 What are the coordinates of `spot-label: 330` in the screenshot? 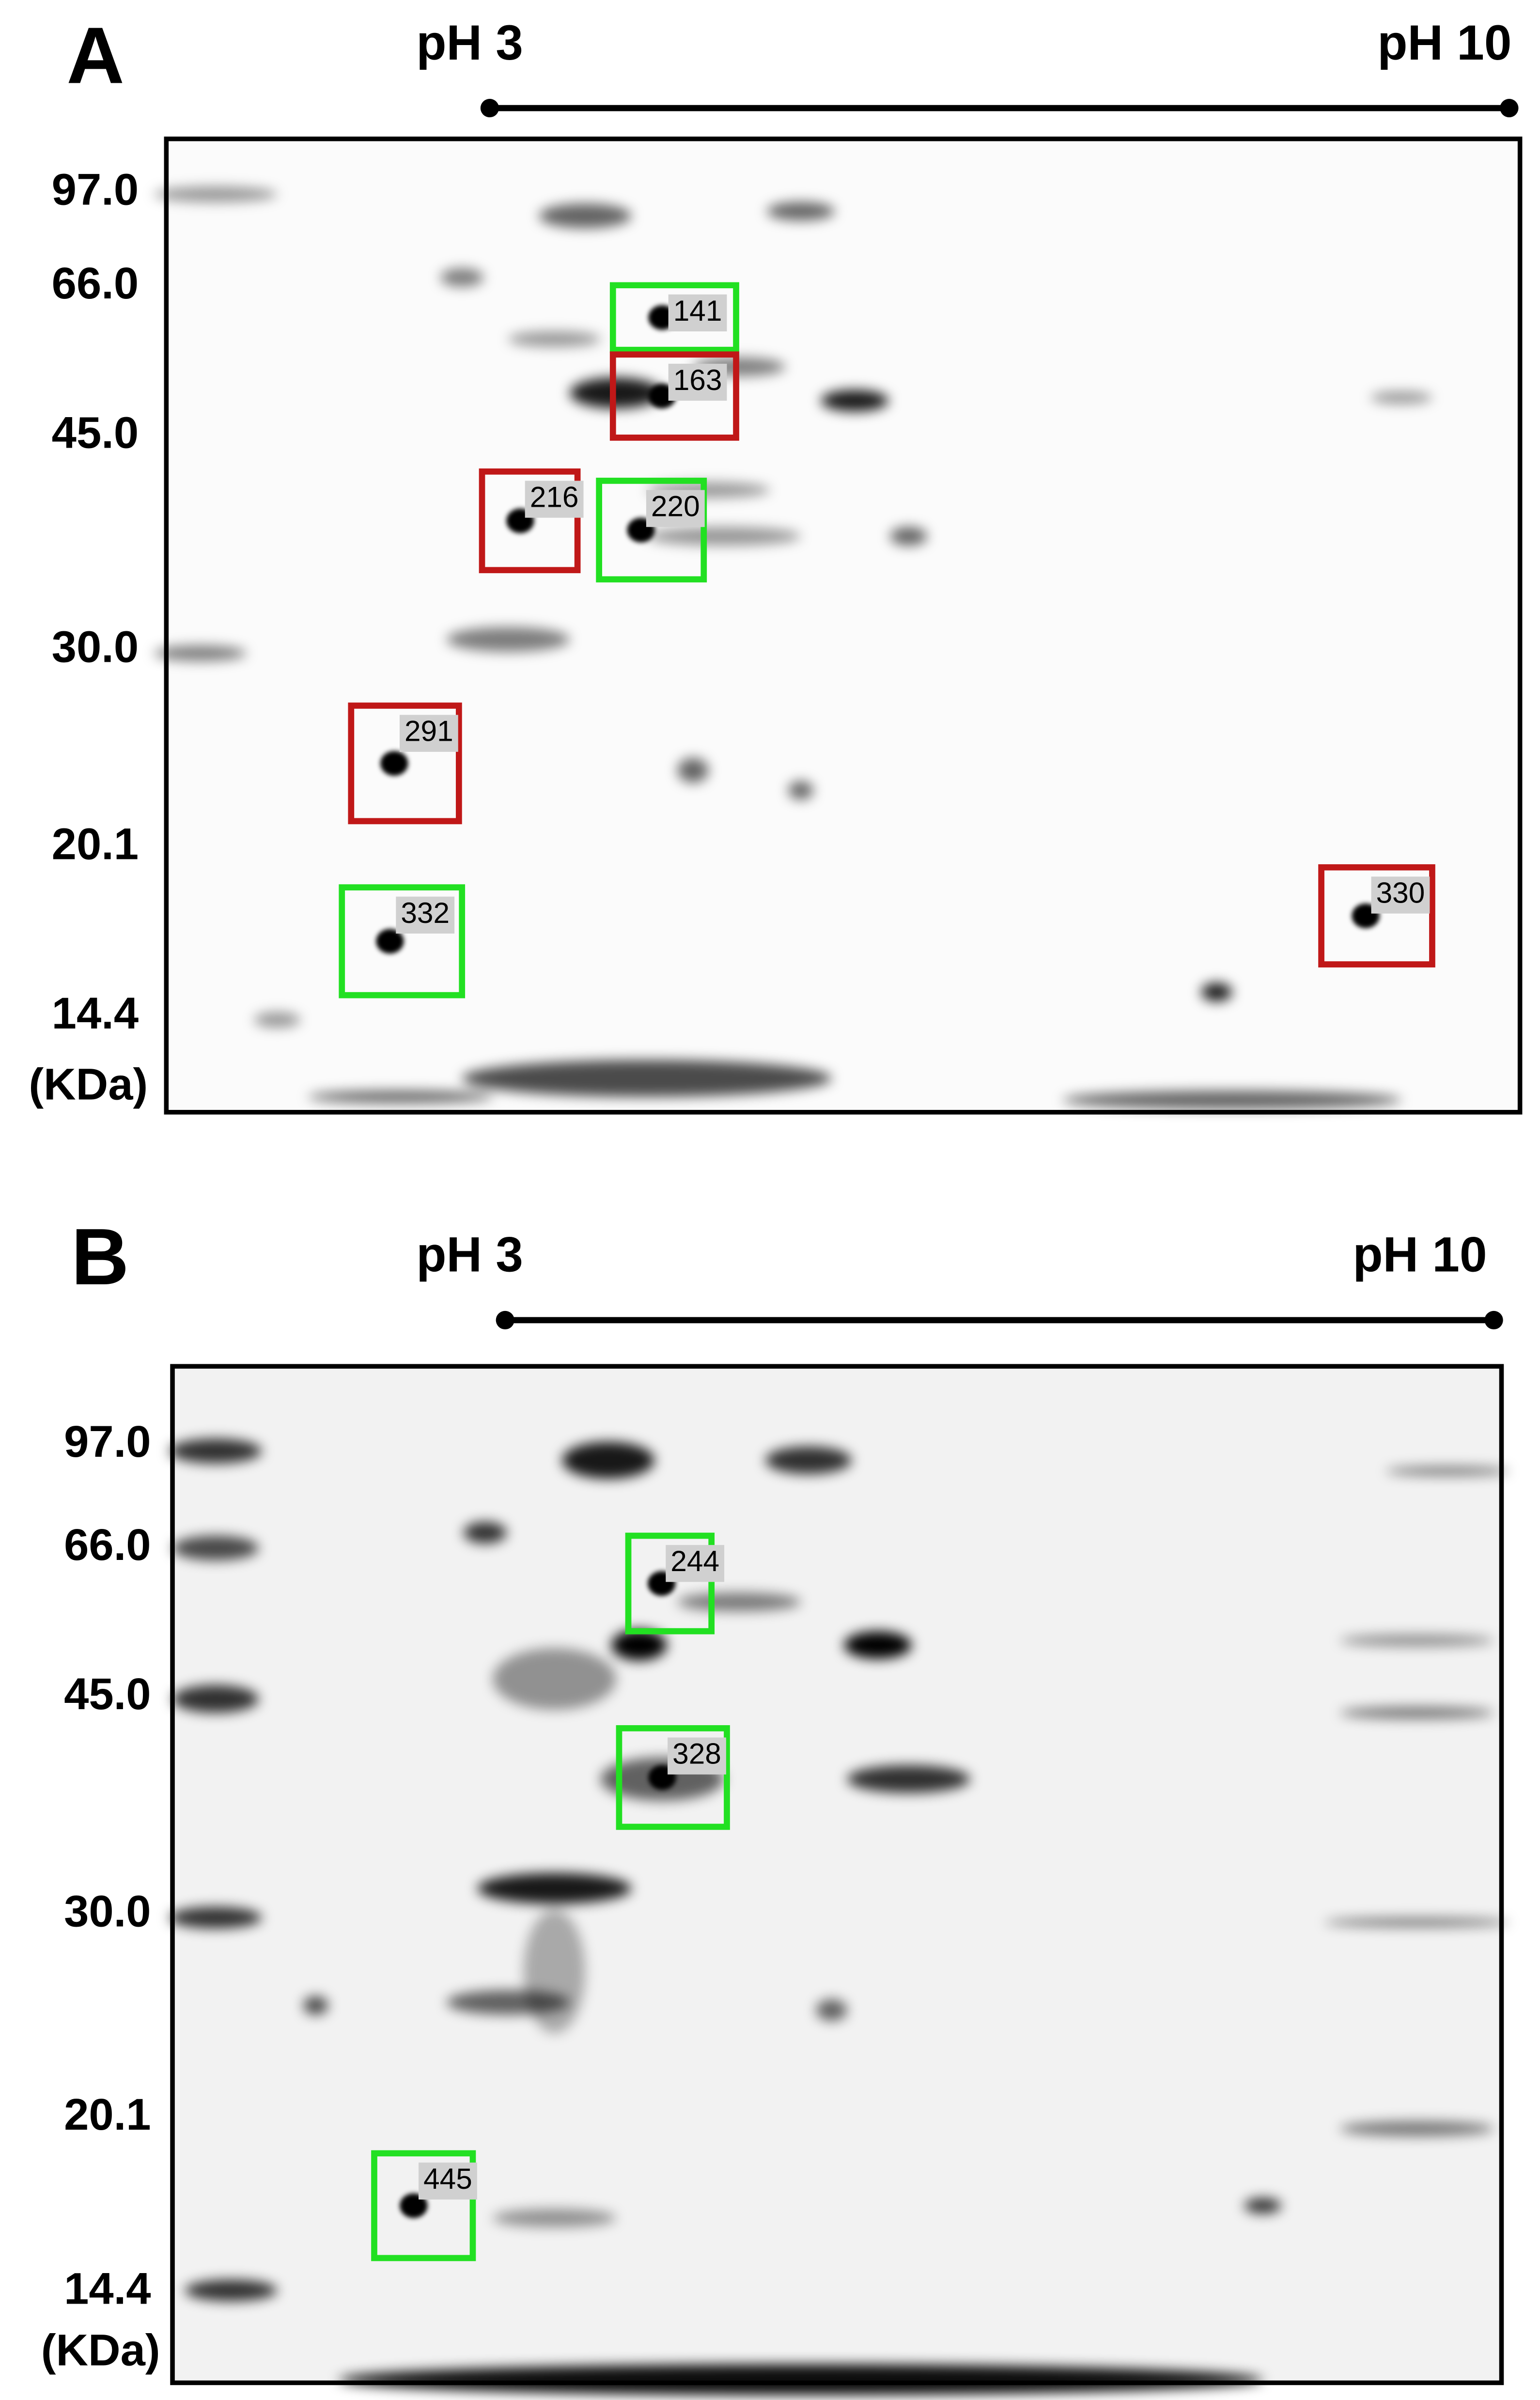 It's located at (1401, 892).